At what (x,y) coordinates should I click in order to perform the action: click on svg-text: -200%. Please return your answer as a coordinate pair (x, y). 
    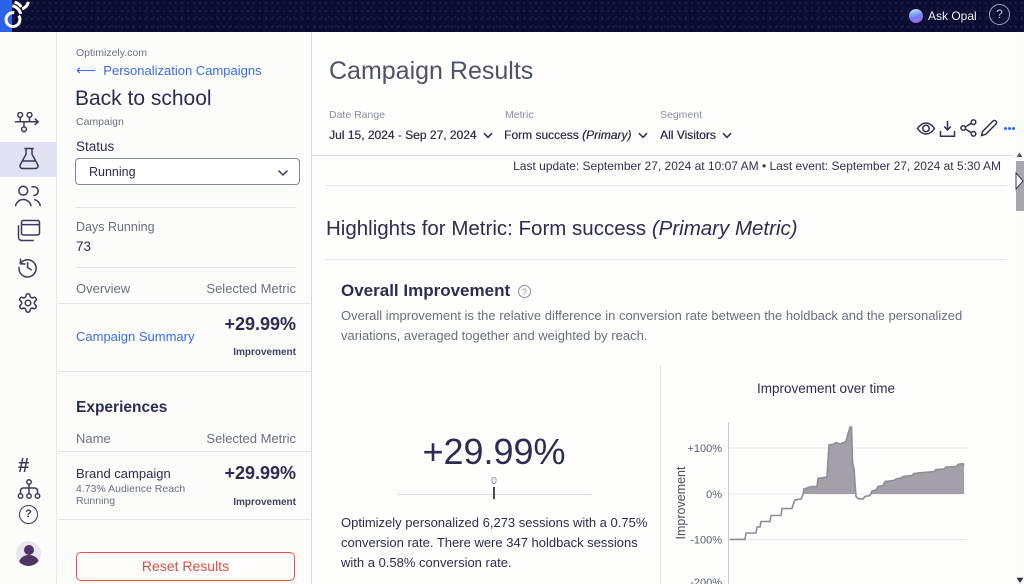
    Looking at the image, I should click on (706, 580).